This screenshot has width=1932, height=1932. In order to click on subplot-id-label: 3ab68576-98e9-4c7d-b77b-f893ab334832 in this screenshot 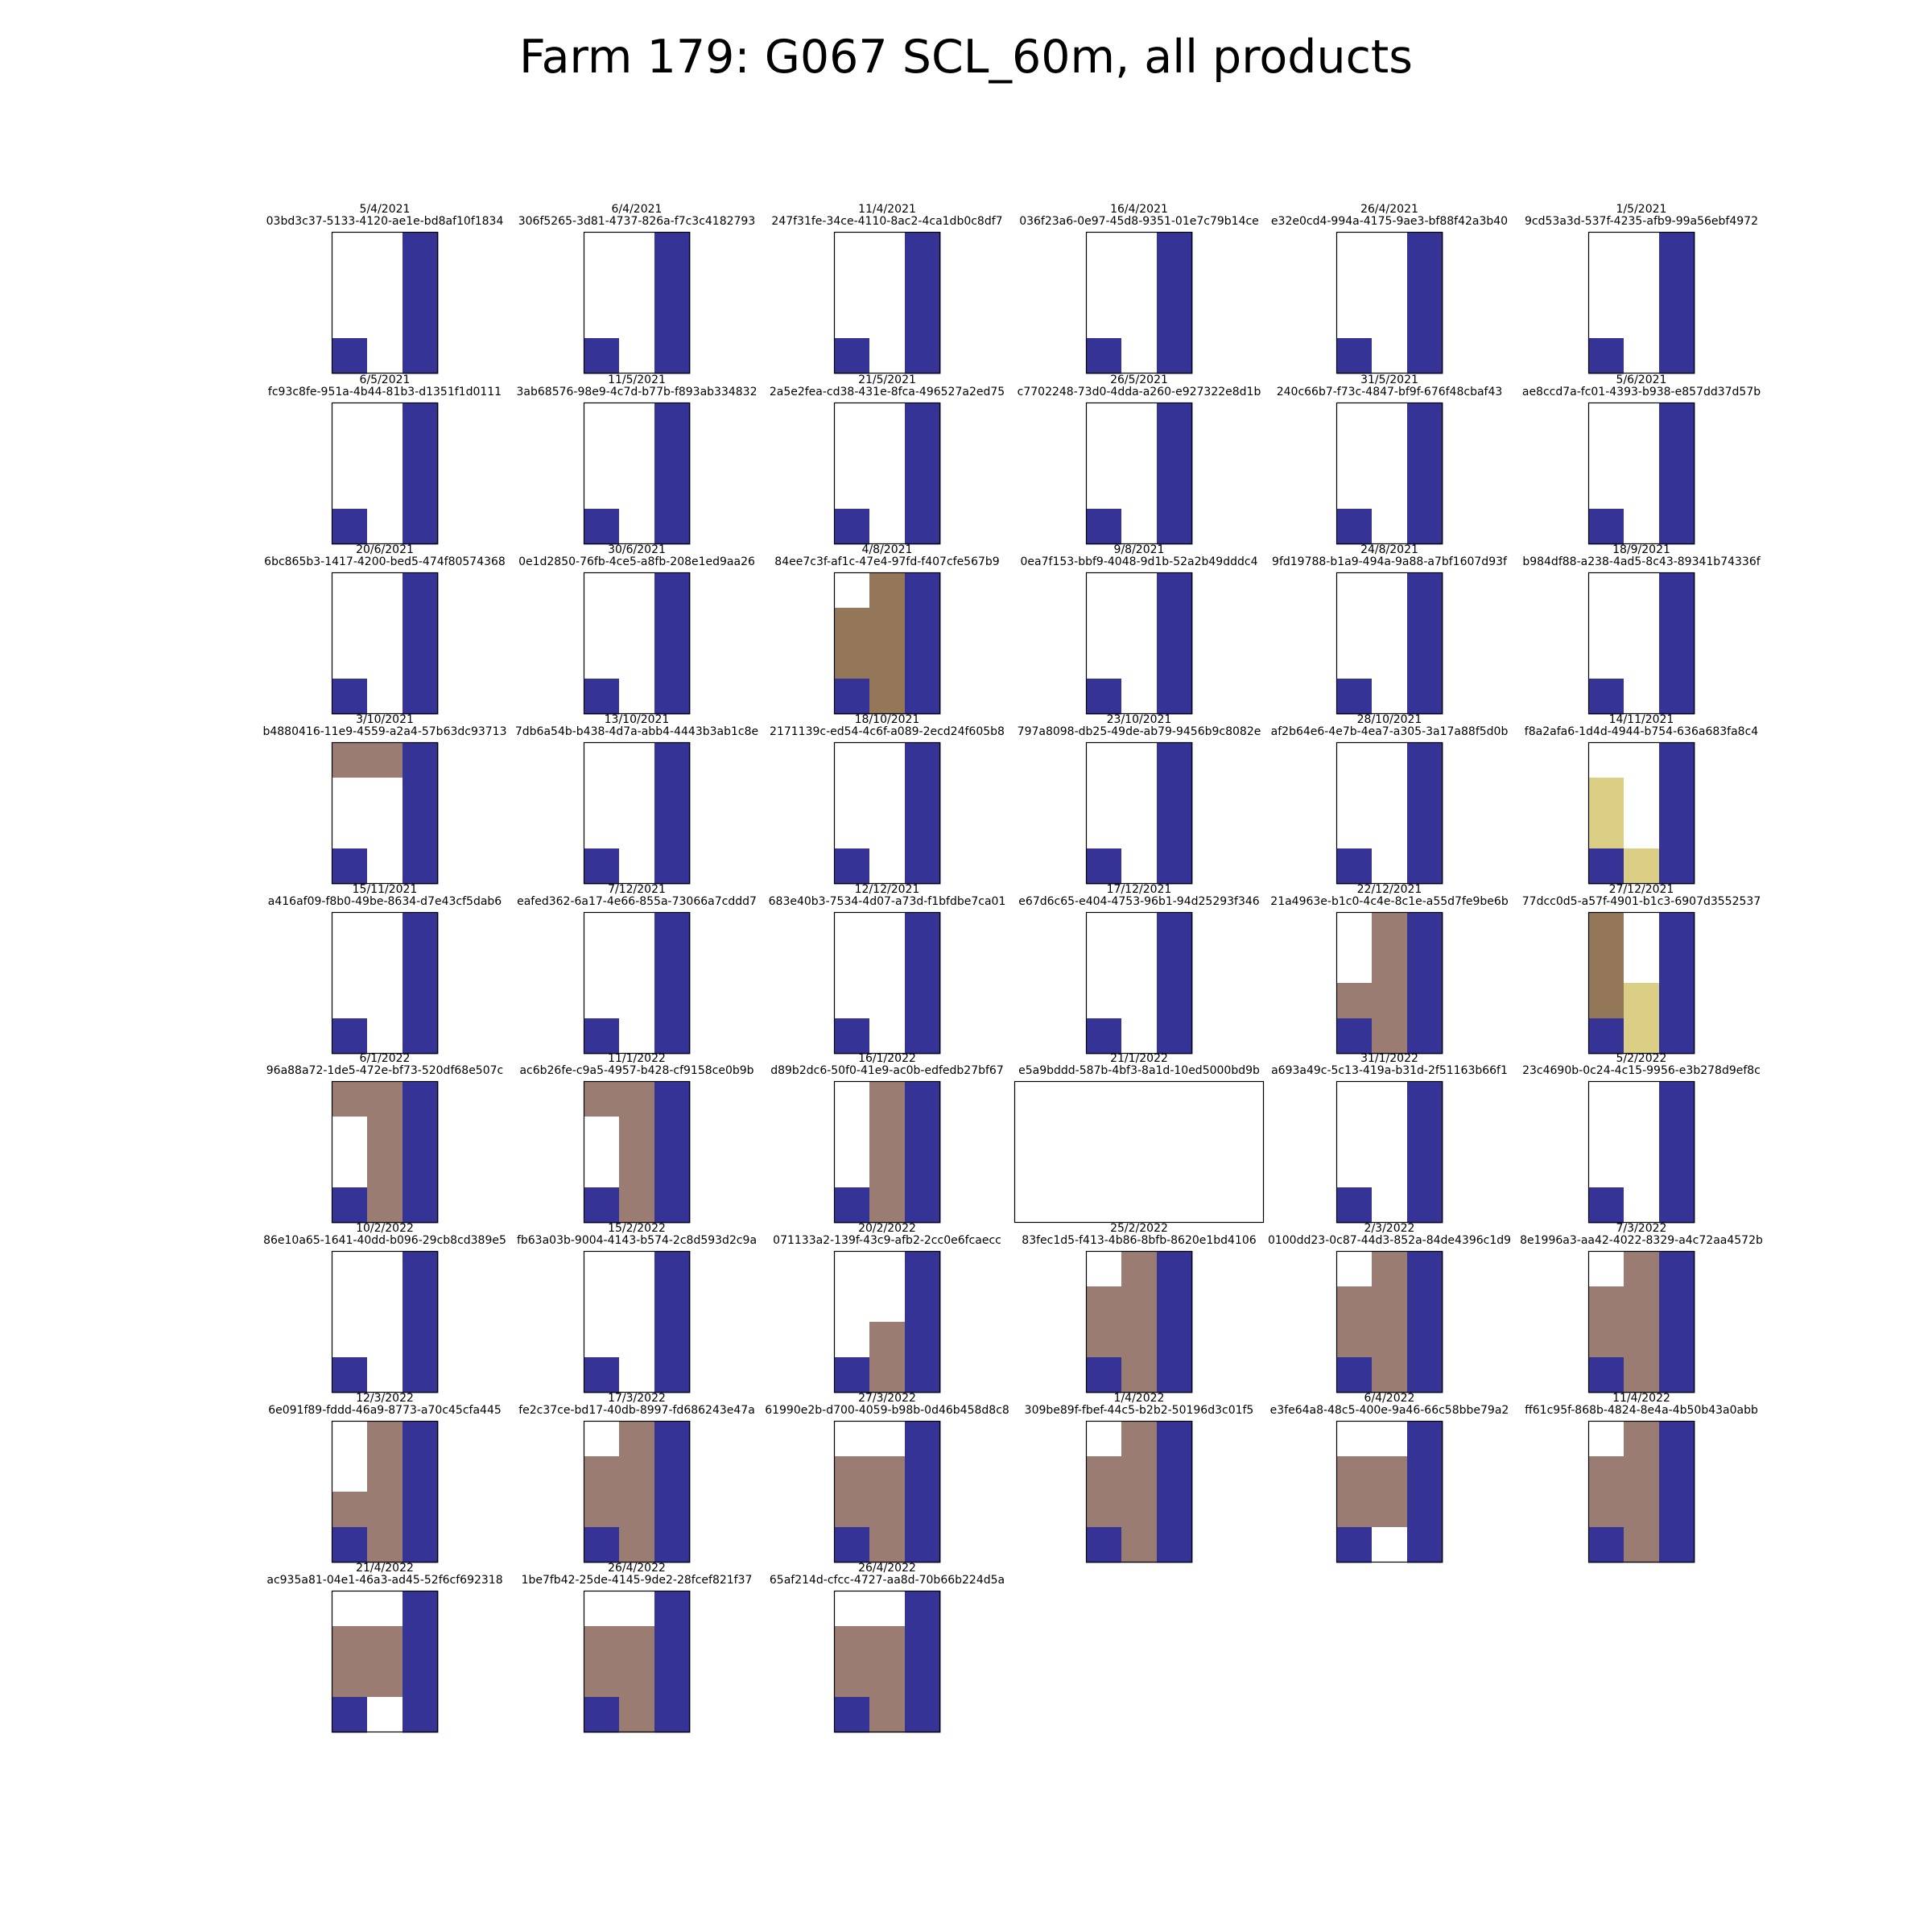, I will do `click(637, 392)`.